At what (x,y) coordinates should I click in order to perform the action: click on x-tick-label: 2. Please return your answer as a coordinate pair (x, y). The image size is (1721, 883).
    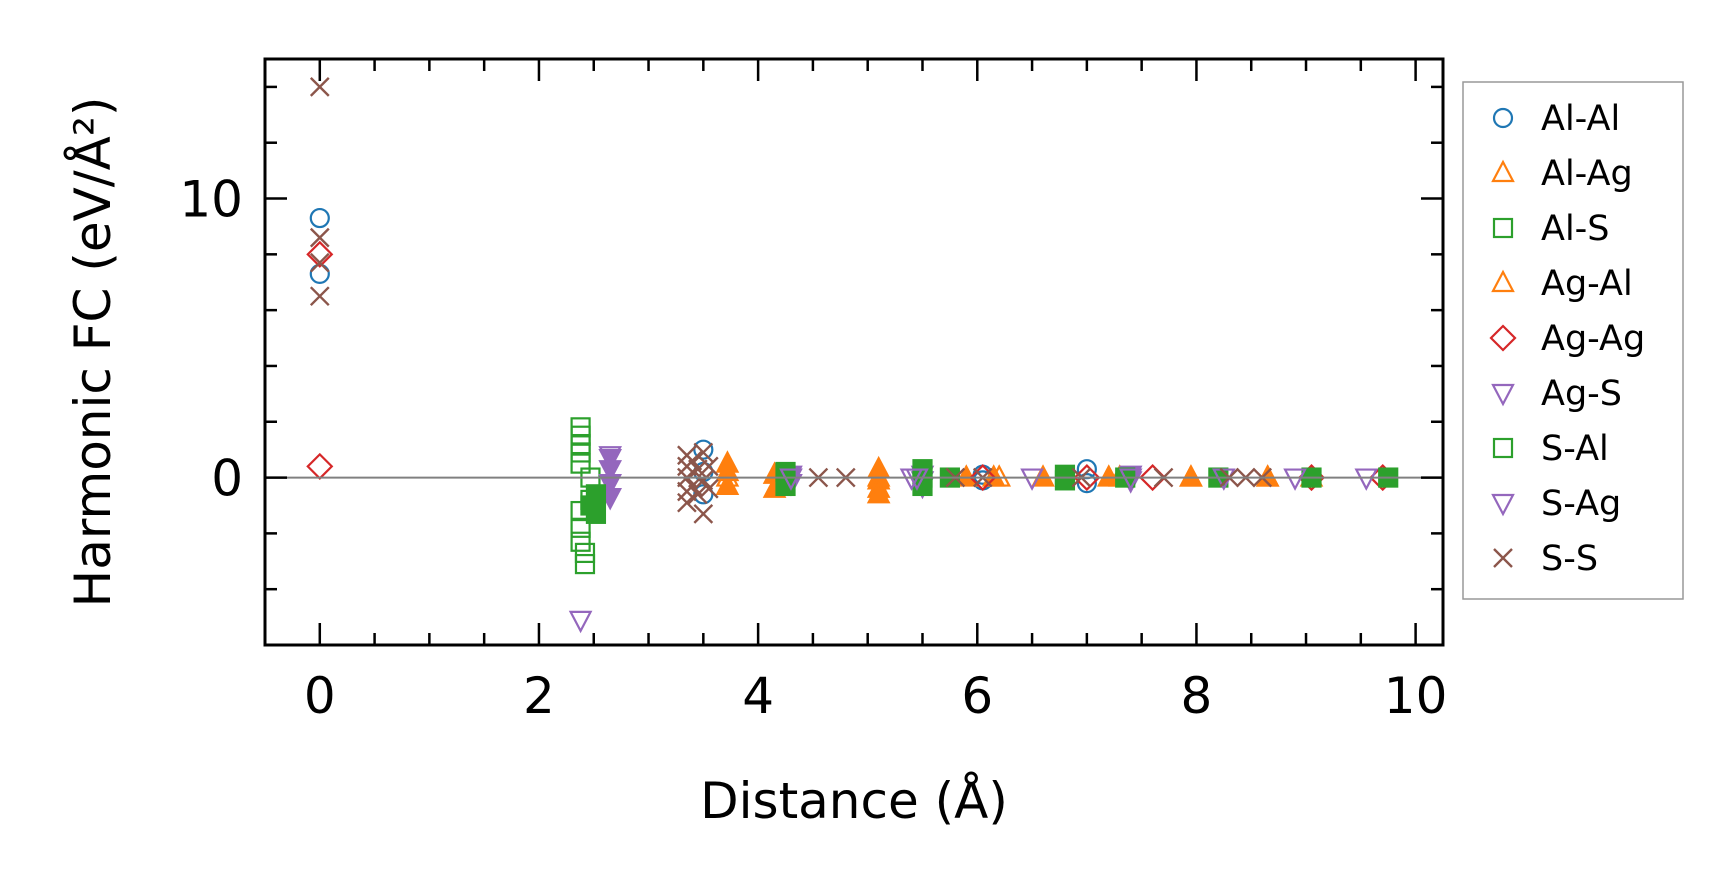
    Looking at the image, I should click on (539, 696).